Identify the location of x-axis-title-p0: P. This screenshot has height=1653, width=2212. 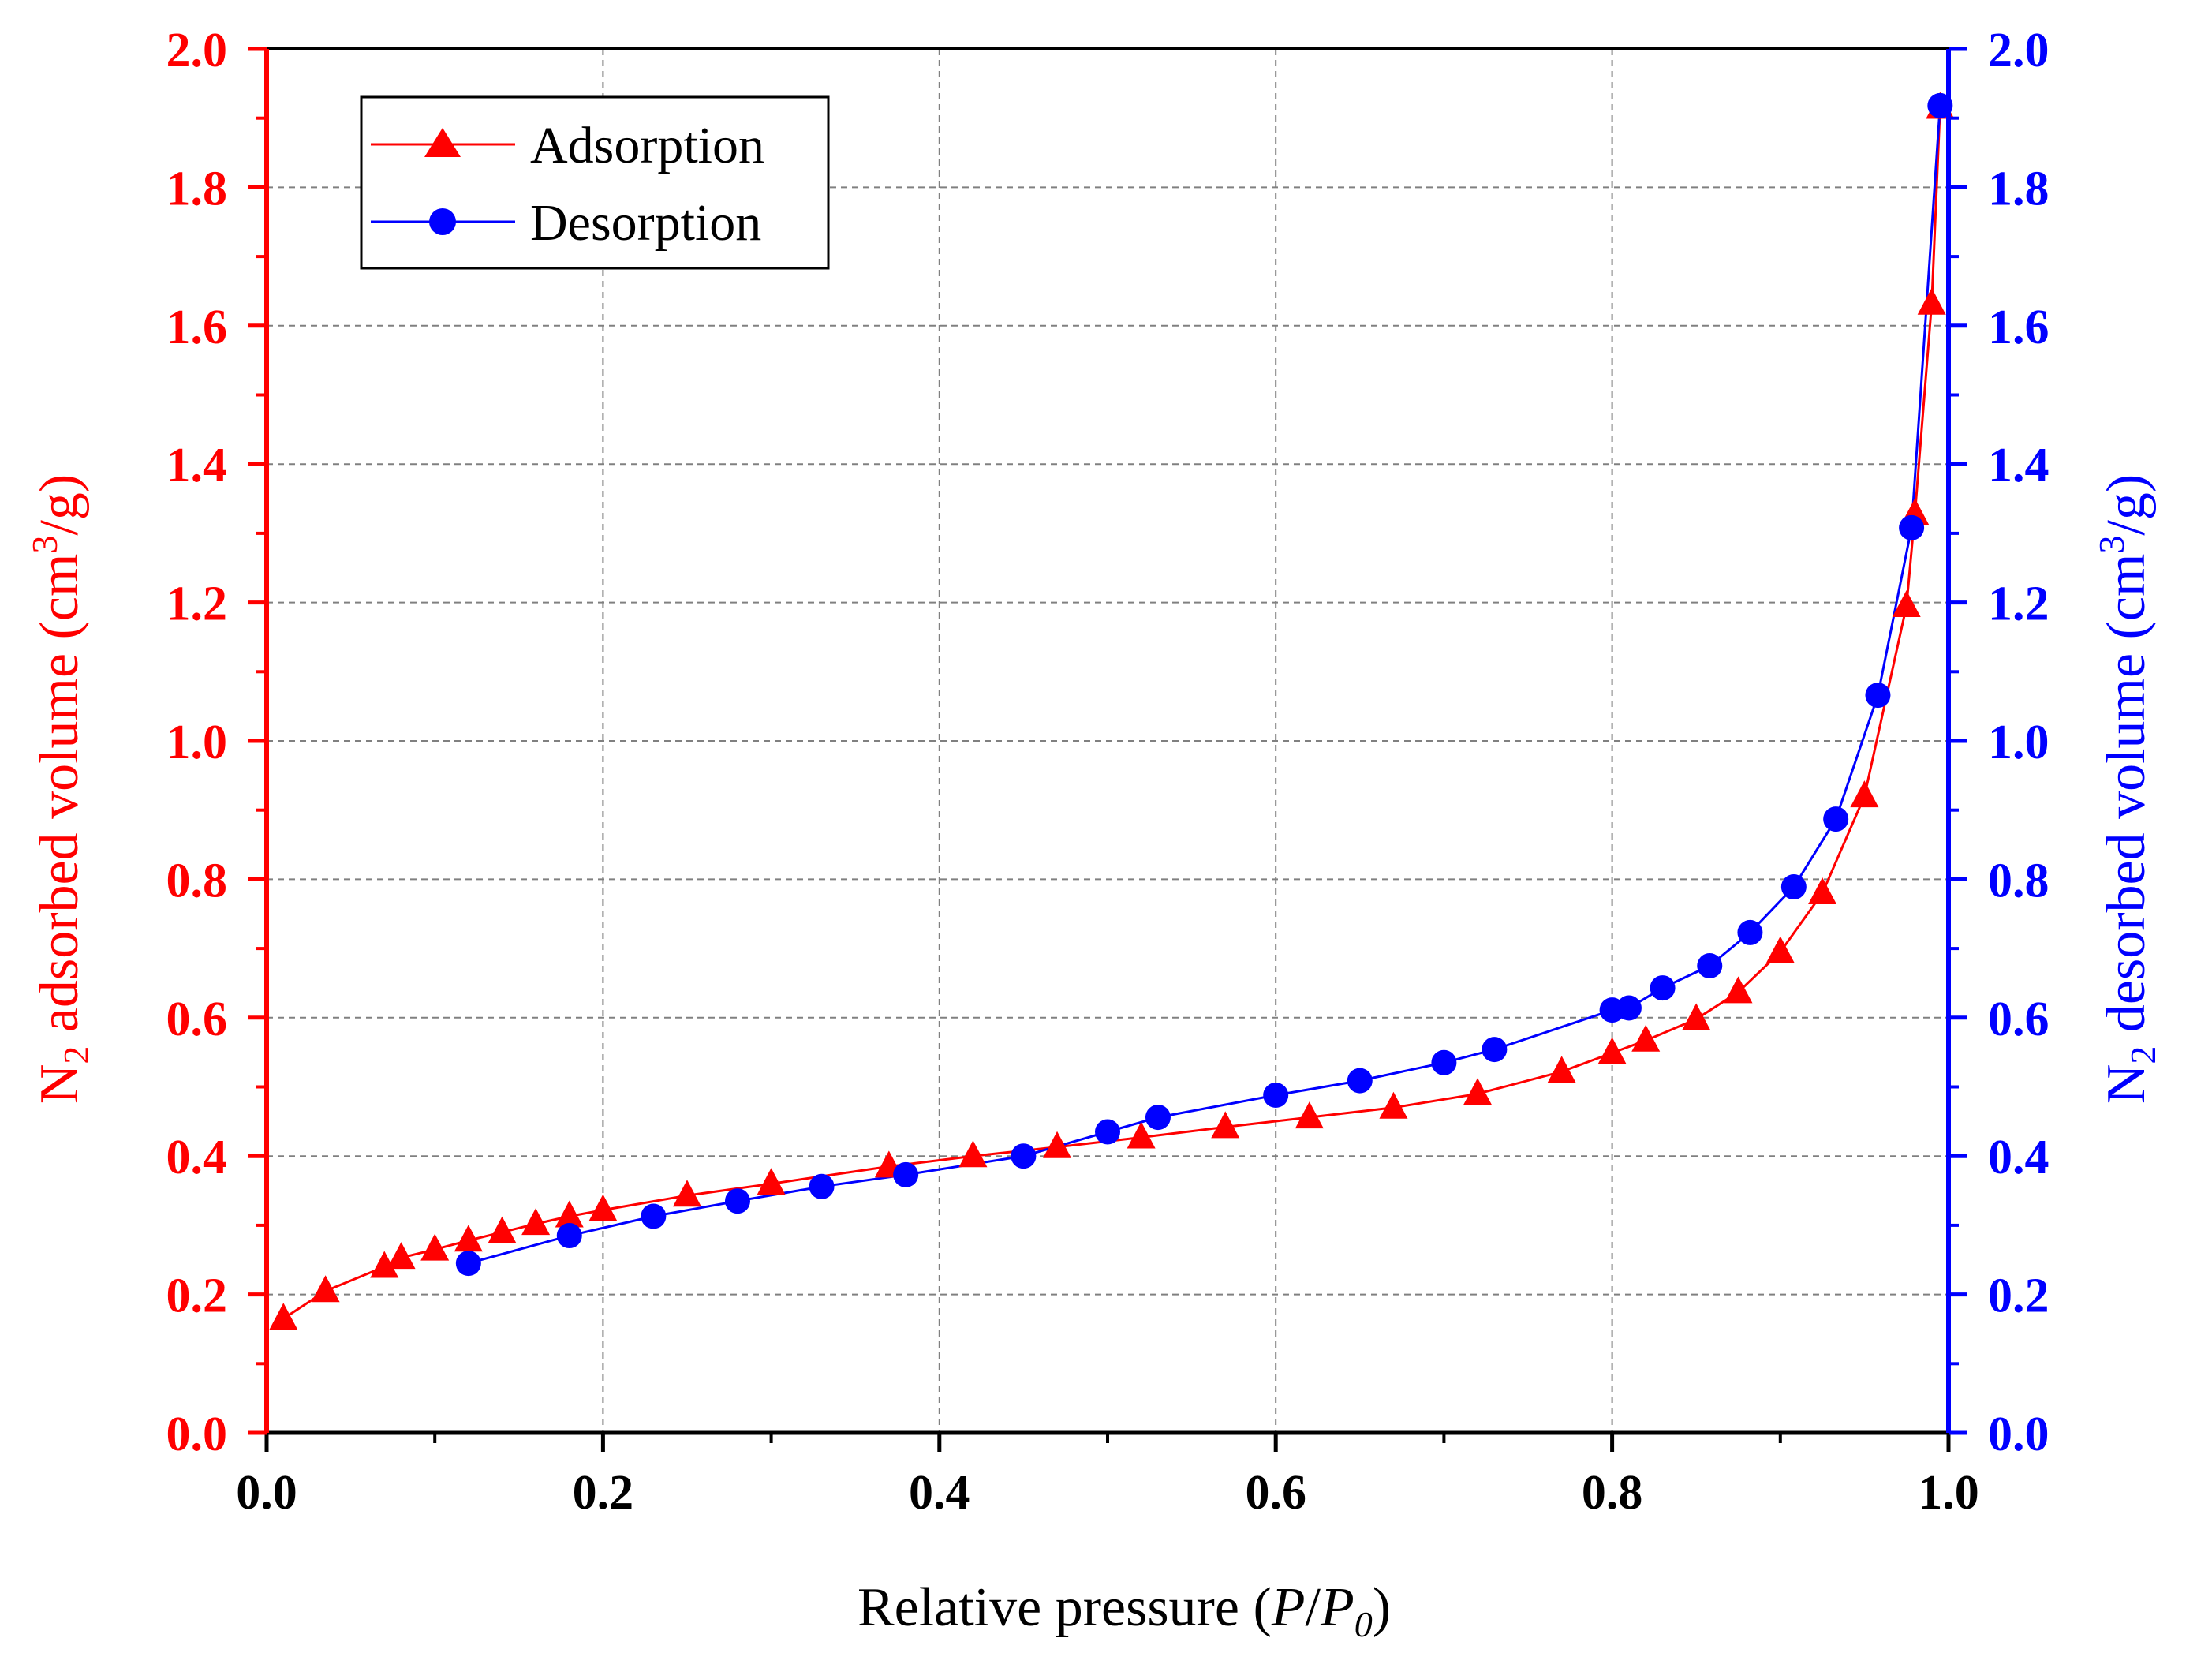
(1337, 1607).